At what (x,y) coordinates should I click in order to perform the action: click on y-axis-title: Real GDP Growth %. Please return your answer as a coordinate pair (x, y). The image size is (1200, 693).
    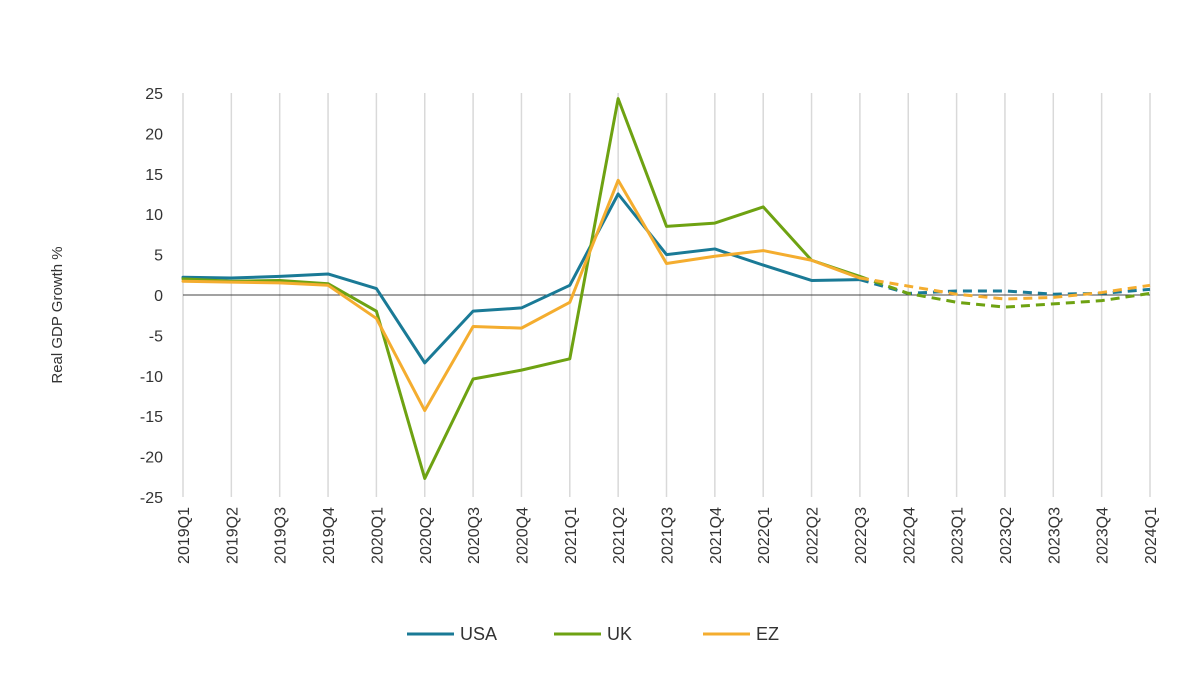
    Looking at the image, I should click on (57, 314).